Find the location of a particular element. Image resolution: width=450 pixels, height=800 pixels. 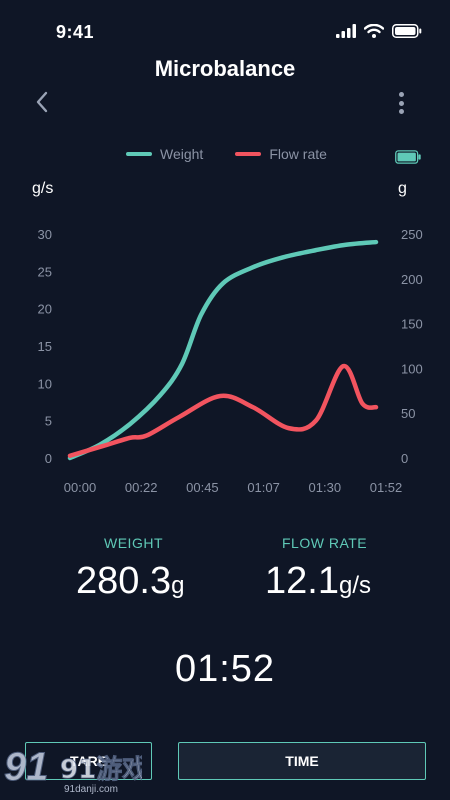

more-options-button is located at coordinates (401, 103).